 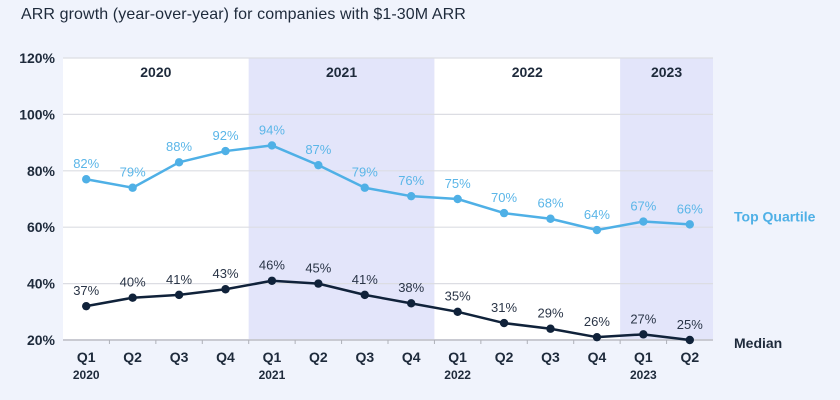 What do you see at coordinates (758, 343) in the screenshot?
I see `legend-median: Median` at bounding box center [758, 343].